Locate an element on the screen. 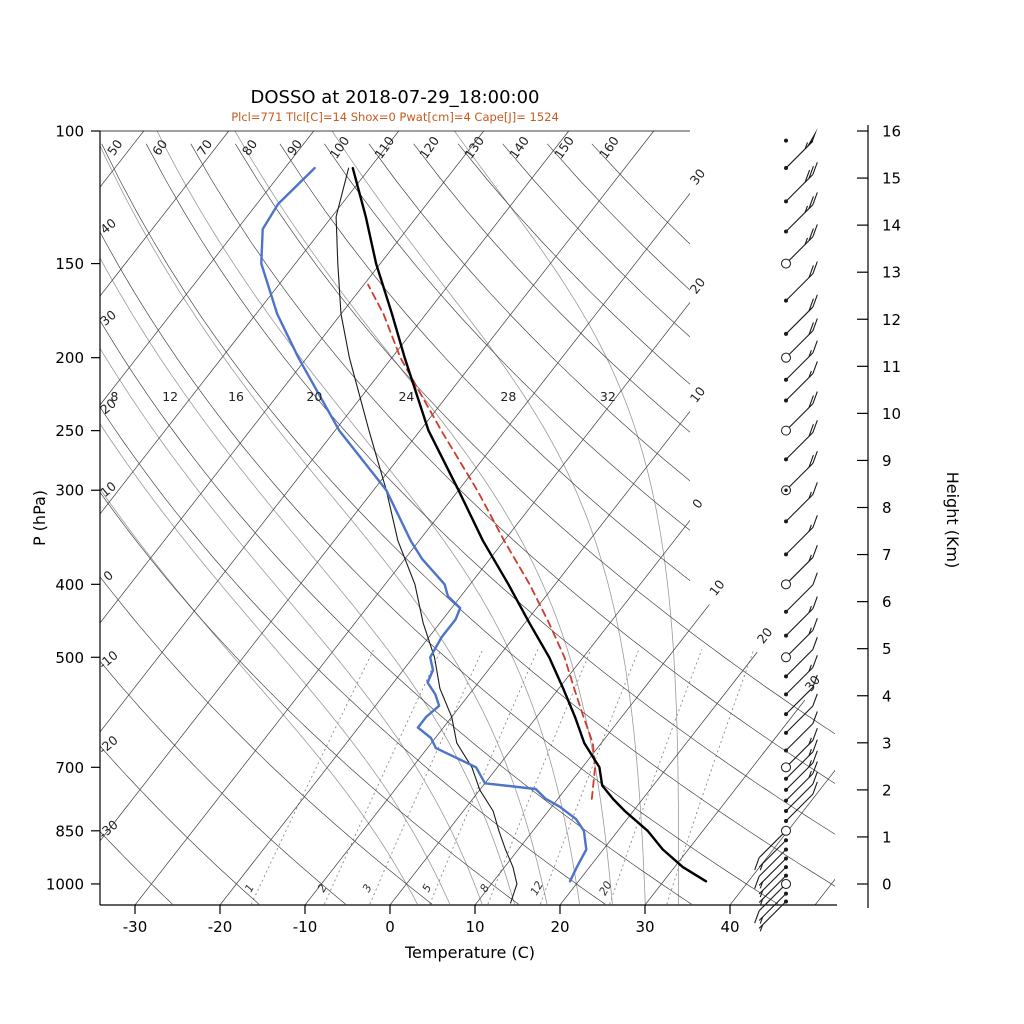 This screenshot has width=1024, height=1024. svg-text: 15 is located at coordinates (891, 179).